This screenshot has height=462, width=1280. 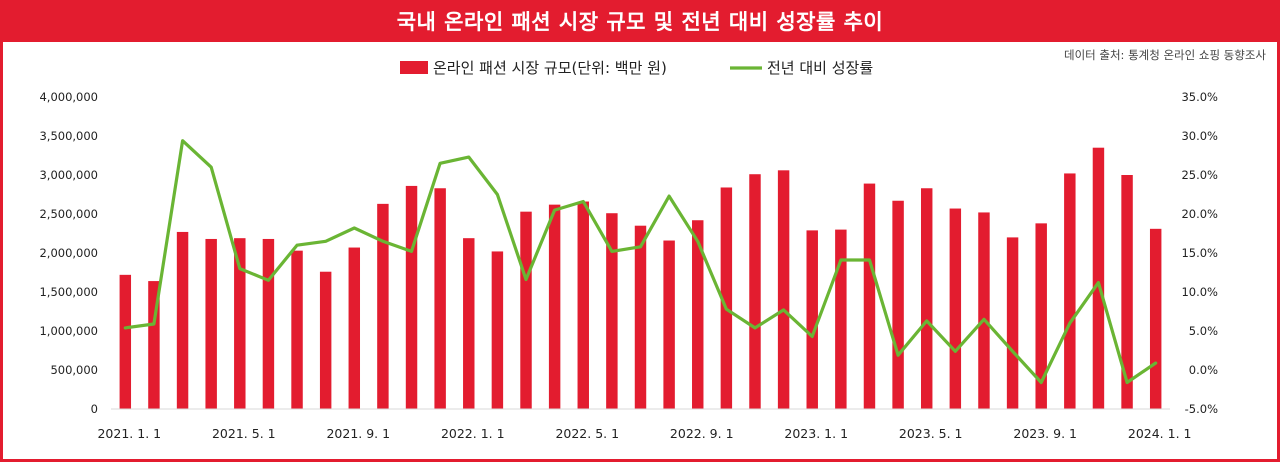 I want to click on y-left-tick-label: 2,000,000, so click(x=68, y=253).